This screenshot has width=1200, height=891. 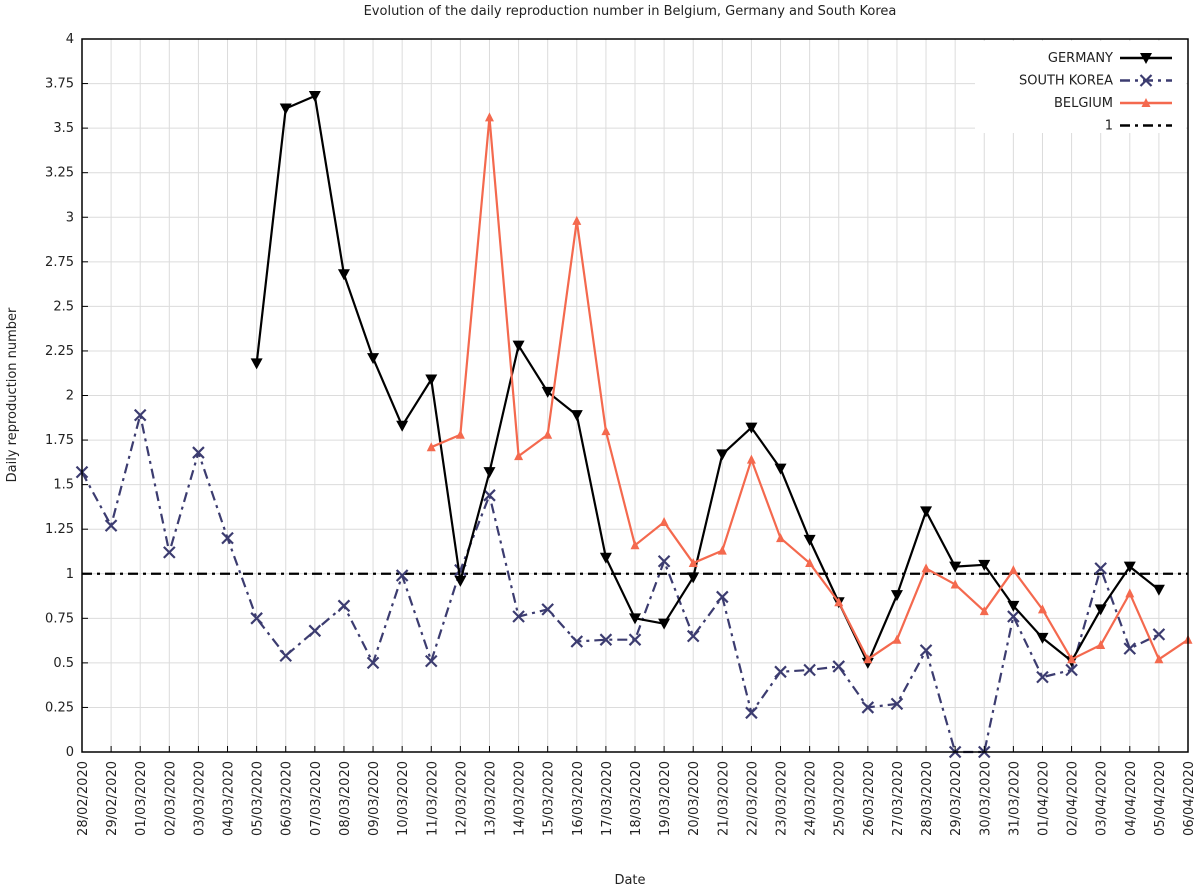 I want to click on y-tick-label-2: 0.5, so click(x=63, y=663).